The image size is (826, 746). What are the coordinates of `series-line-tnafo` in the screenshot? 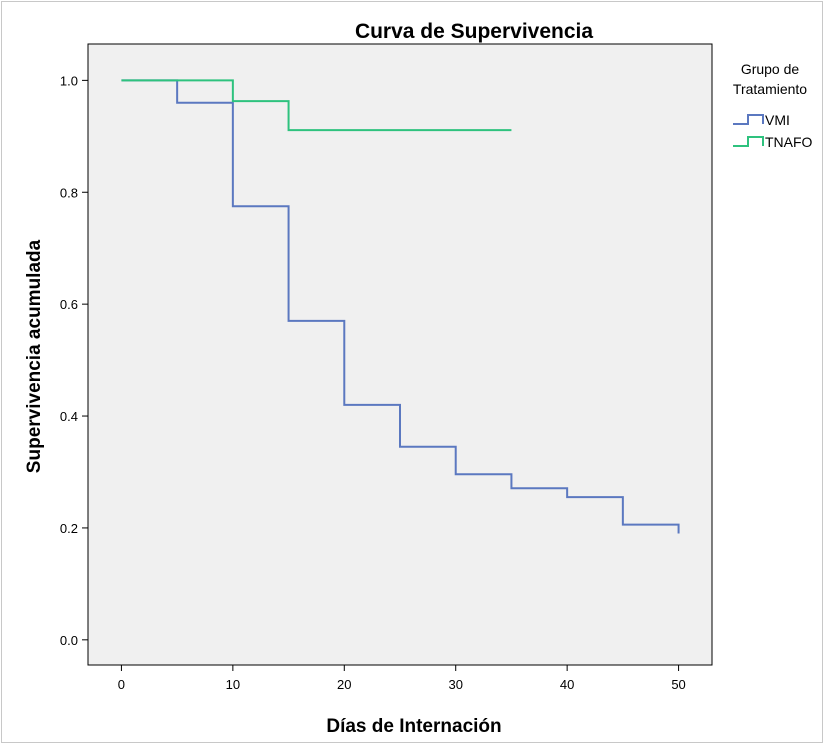 It's located at (316, 105).